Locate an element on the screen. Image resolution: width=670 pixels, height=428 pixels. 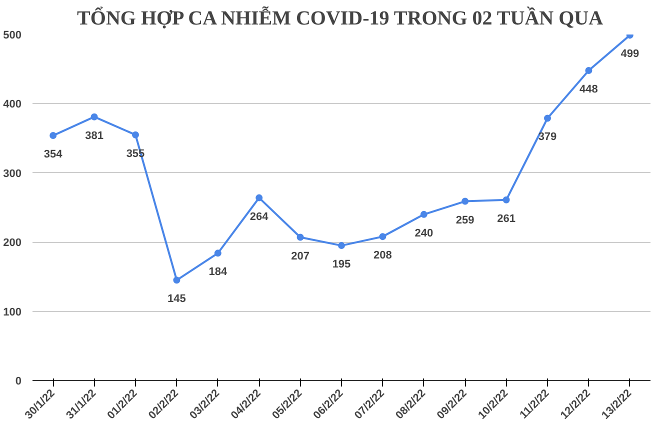
chart-title: TỔNG HỢP CA NHIỄM COVID-19 TRONG 02 TUẦN QUA is located at coordinates (340, 18).